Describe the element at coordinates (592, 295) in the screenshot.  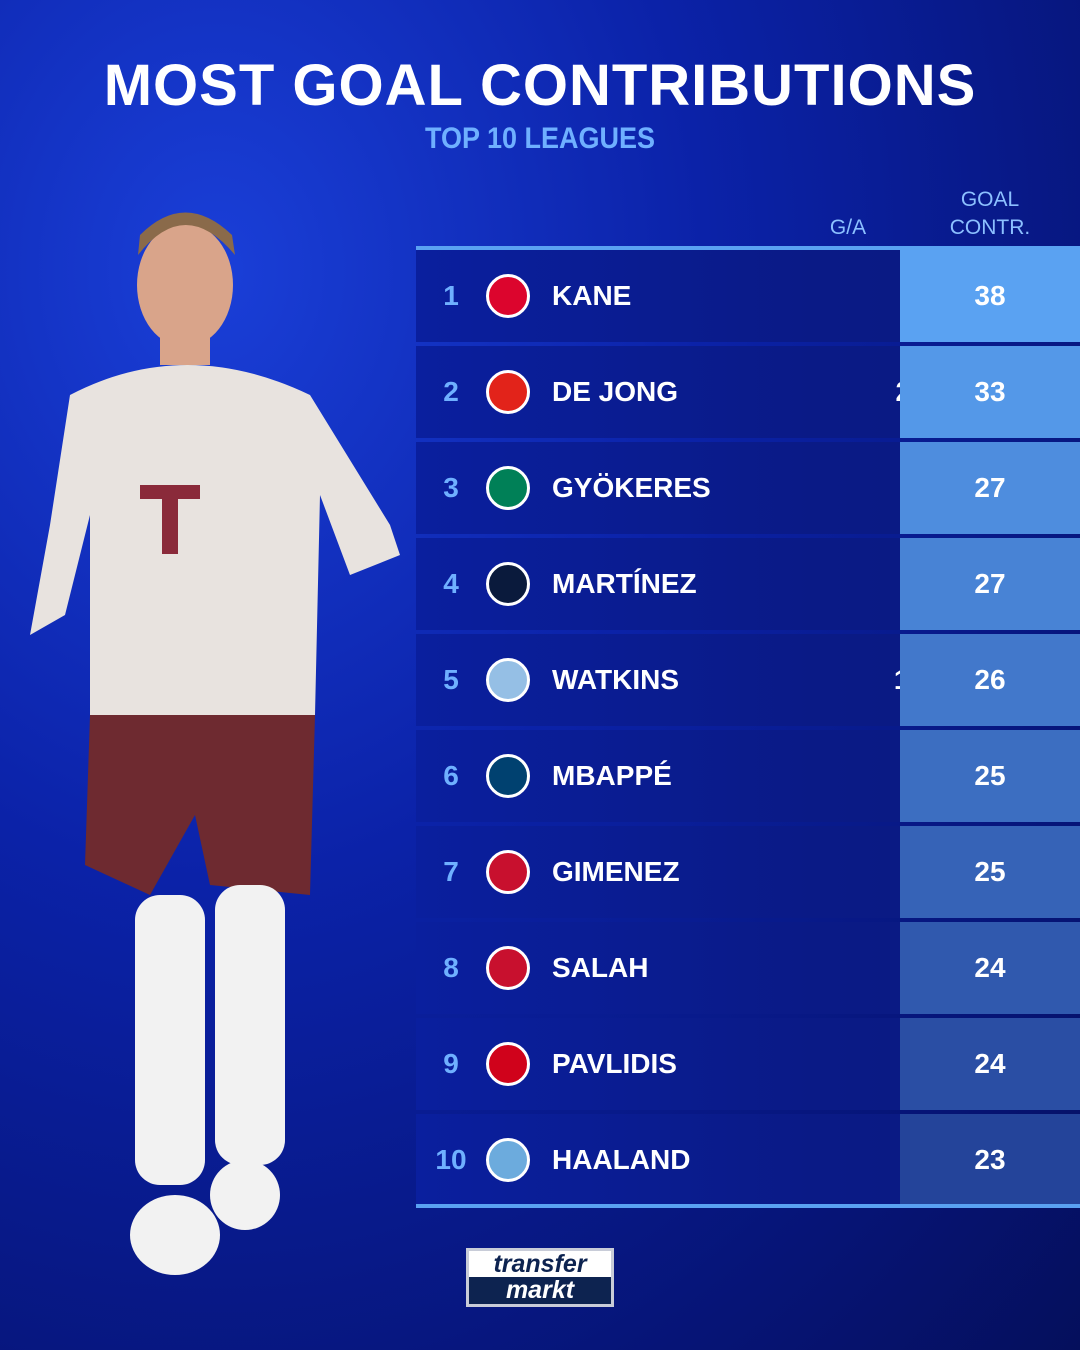
I see `player-name: KANE` at that location.